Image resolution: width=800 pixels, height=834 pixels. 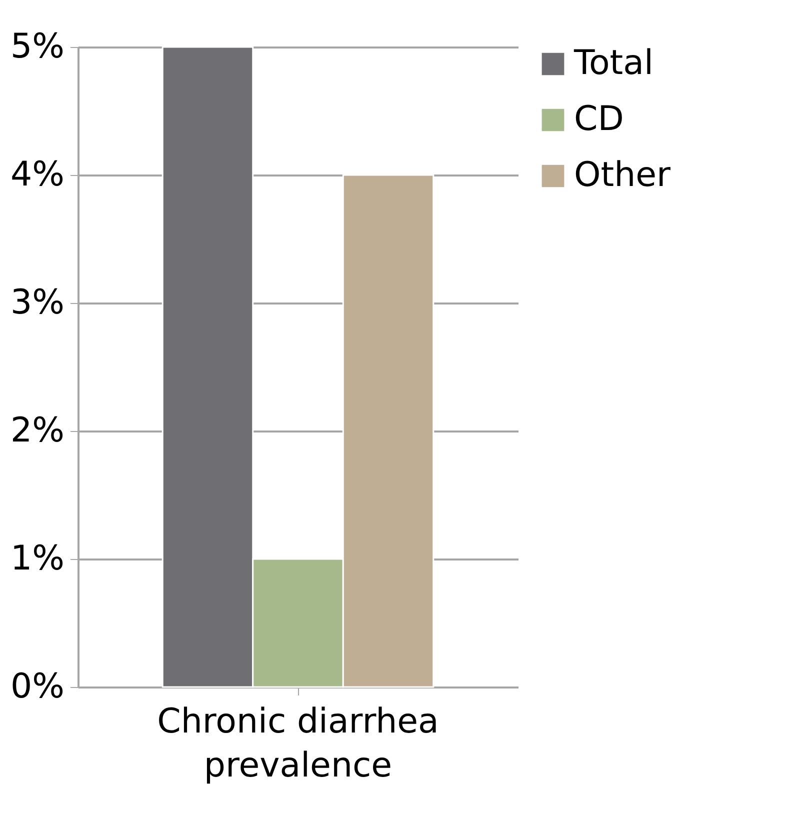 I want to click on y-tick-label: 0%, so click(x=37, y=686).